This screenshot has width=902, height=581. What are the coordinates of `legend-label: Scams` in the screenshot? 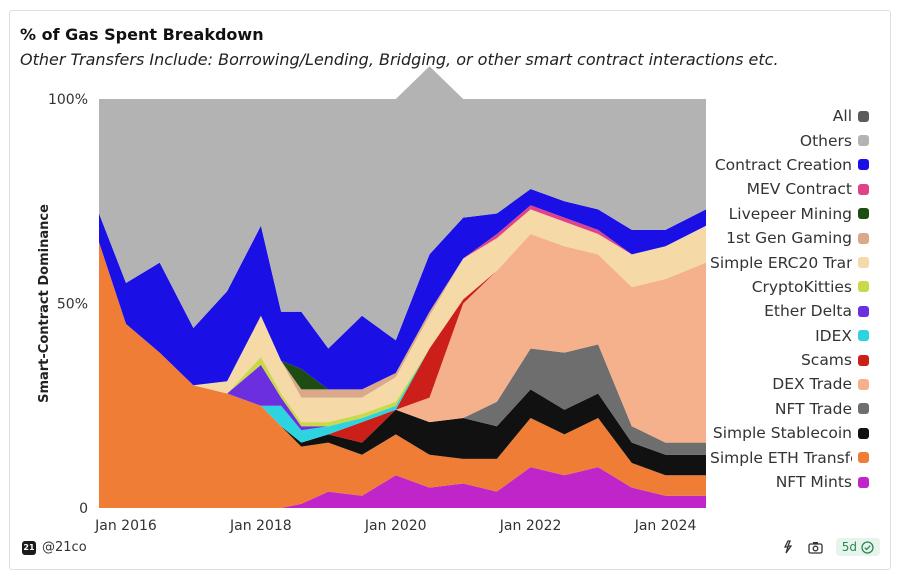 It's located at (826, 360).